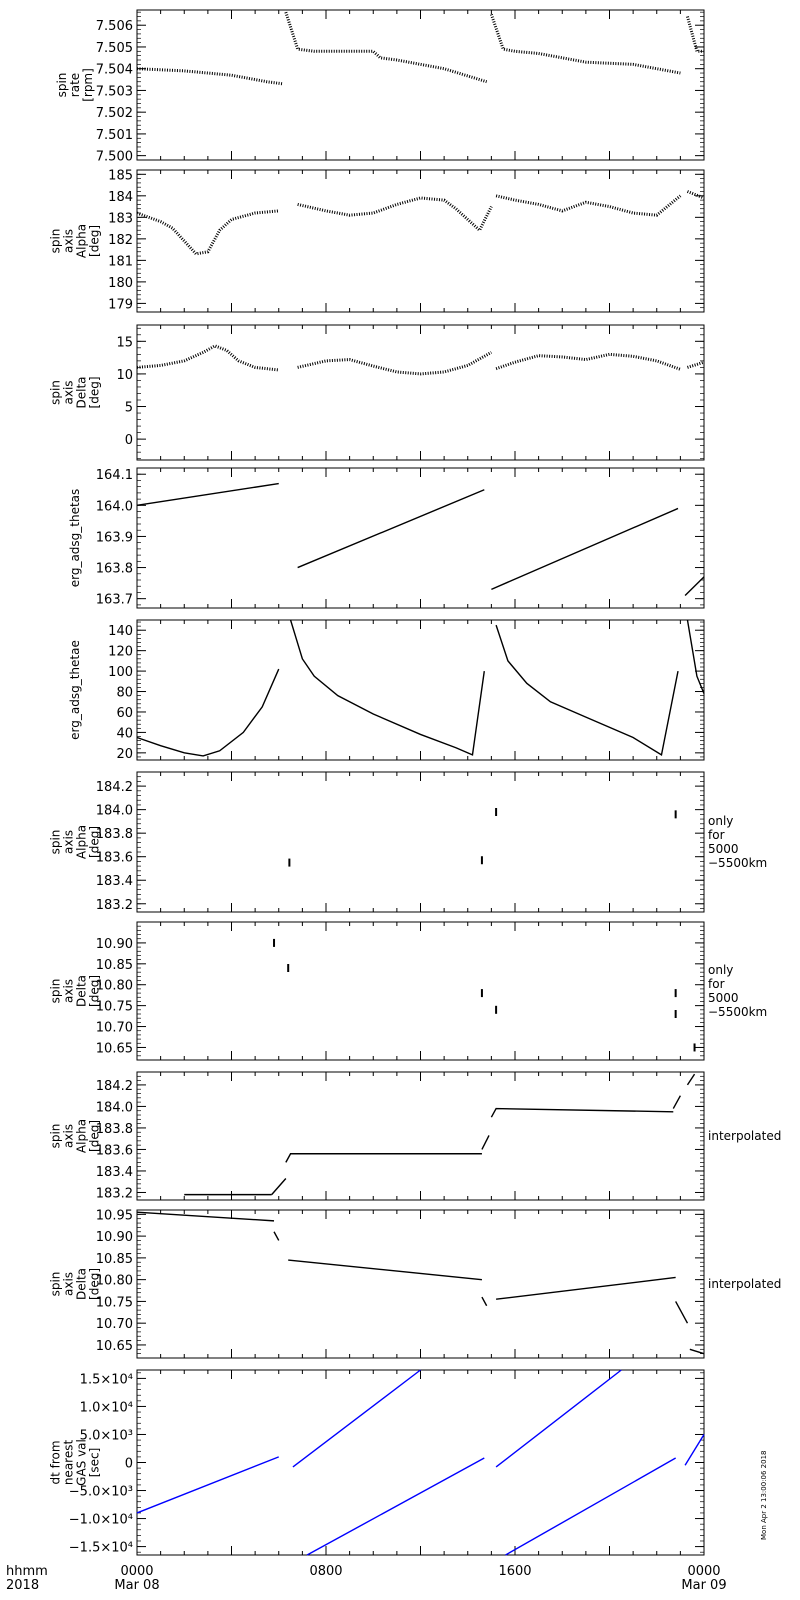  I want to click on y-axis-label-line: nearest, so click(69, 1463).